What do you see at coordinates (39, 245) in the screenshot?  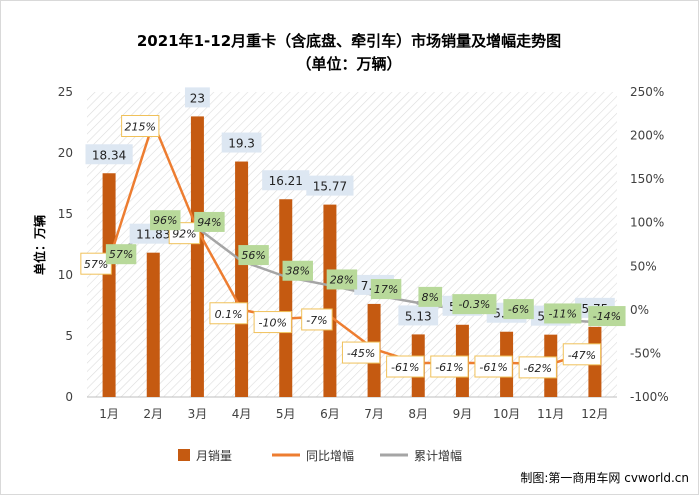 I see `y-axis-label: 单位：万辆` at bounding box center [39, 245].